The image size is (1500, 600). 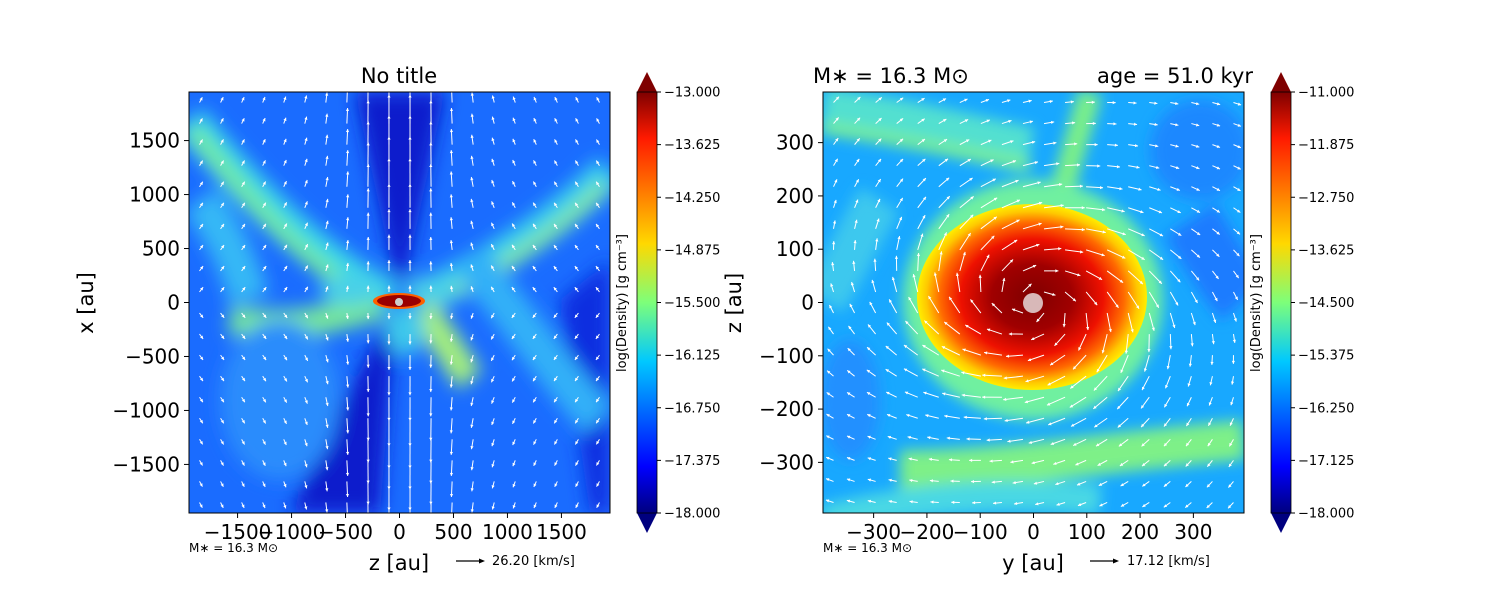 I want to click on x-tick-label: 500, so click(x=453, y=532).